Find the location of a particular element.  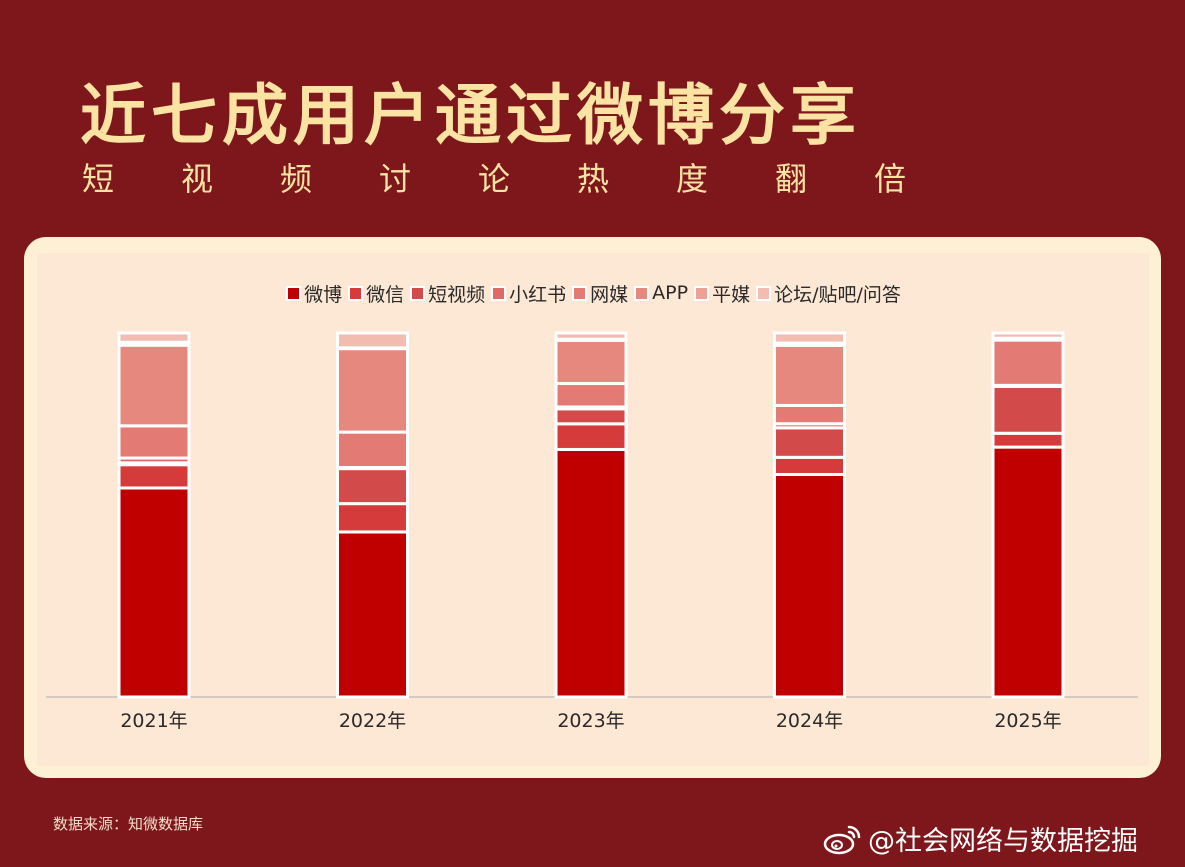

watermark: @社会网络与数据挖掘 is located at coordinates (980, 838).